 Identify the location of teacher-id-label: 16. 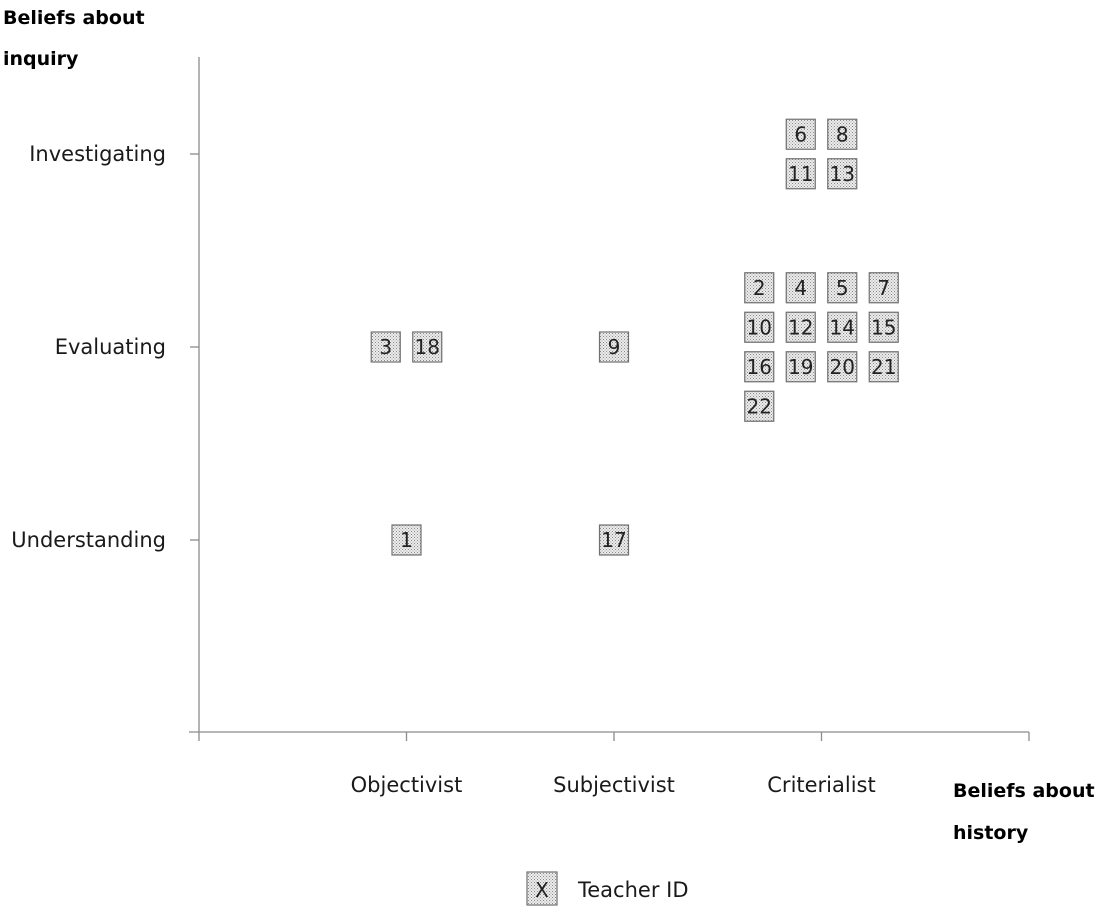
(759, 367).